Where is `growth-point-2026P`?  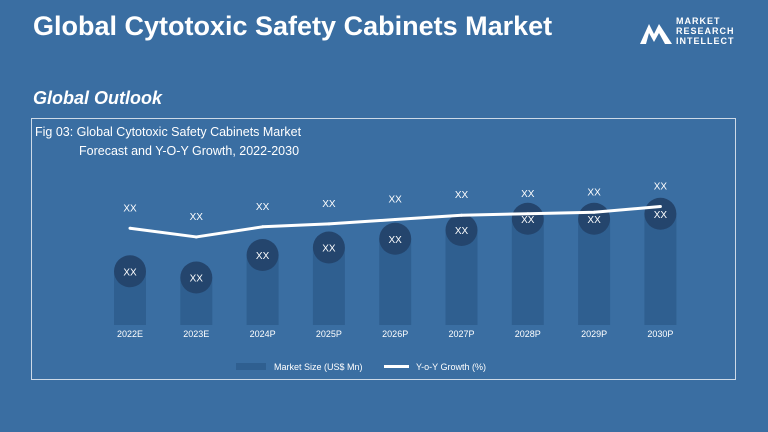
growth-point-2026P is located at coordinates (395, 220).